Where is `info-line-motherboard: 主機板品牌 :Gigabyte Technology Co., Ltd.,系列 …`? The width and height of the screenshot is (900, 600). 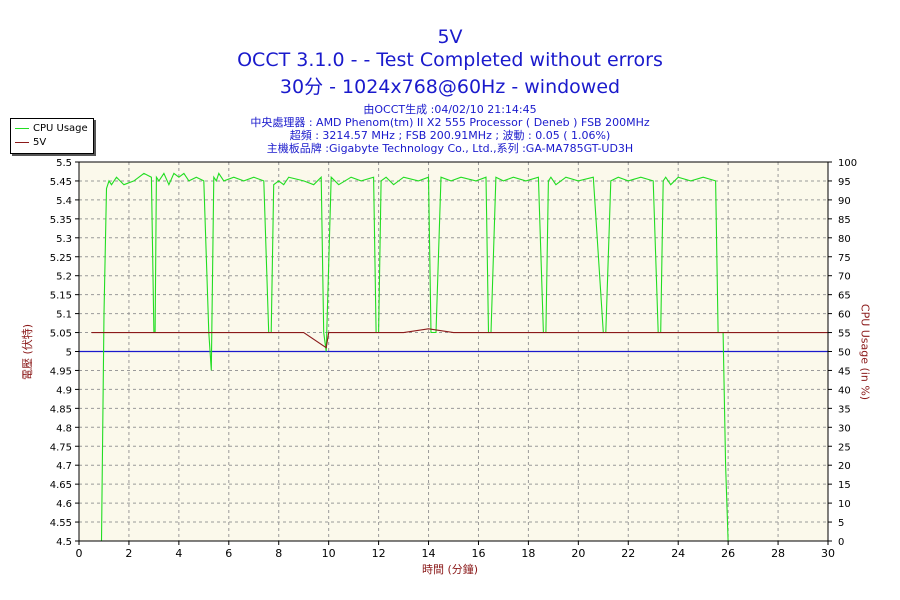 info-line-motherboard: 主機板品牌 :Gigabyte Technology Co., Ltd.,系列 … is located at coordinates (450, 148).